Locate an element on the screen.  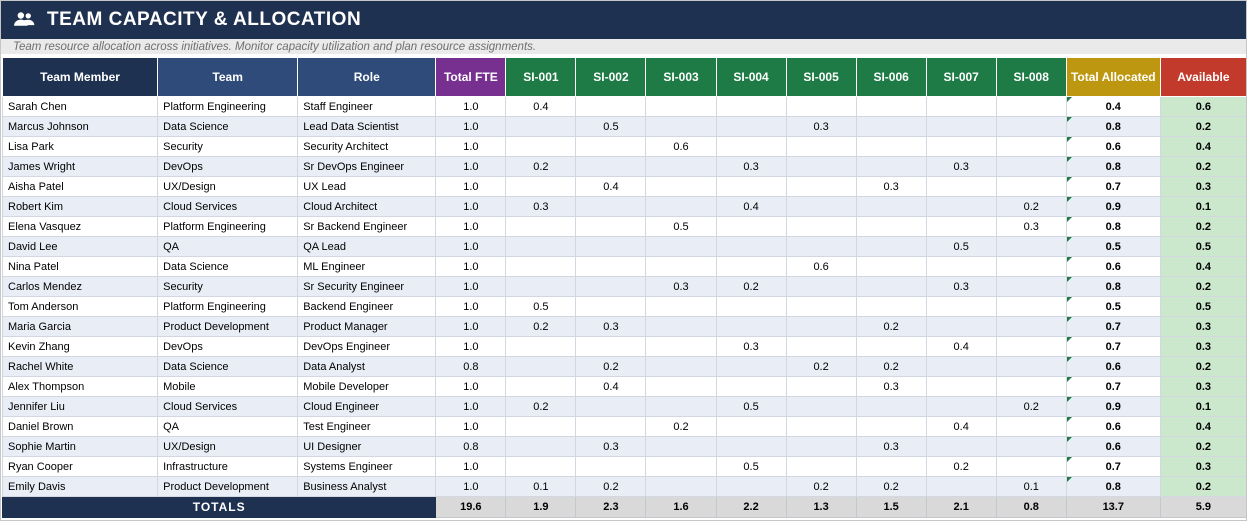
allocation-cell-si-008: 0.2 is located at coordinates (1031, 206).